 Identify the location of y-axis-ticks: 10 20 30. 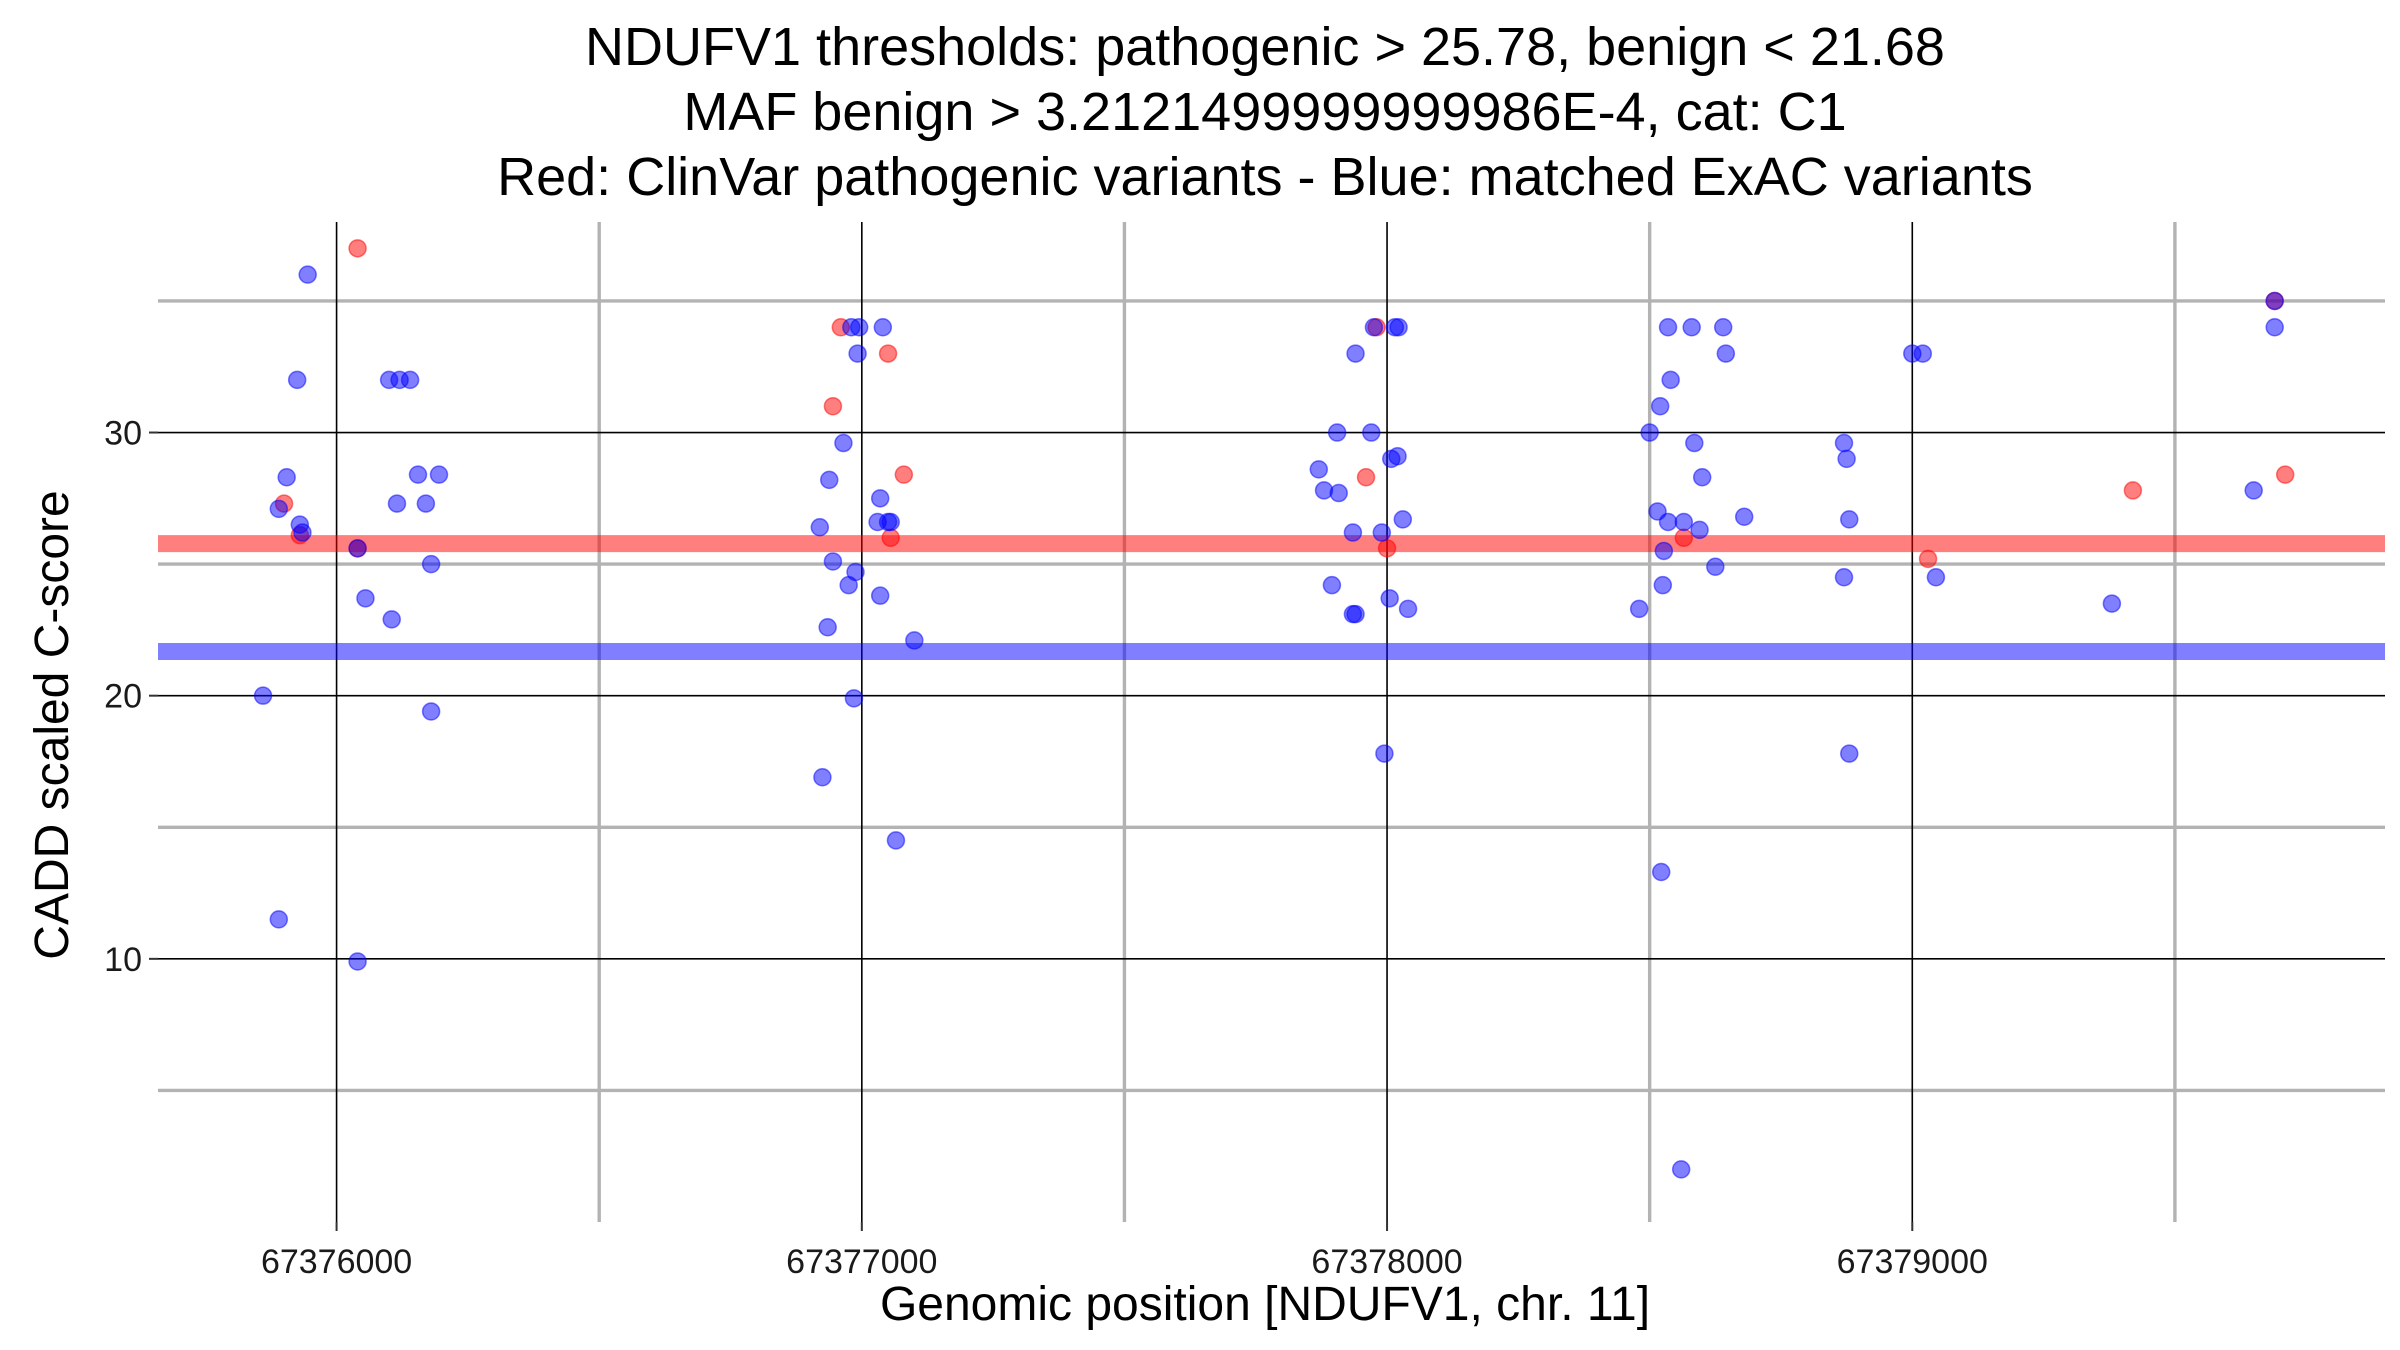
(131, 697).